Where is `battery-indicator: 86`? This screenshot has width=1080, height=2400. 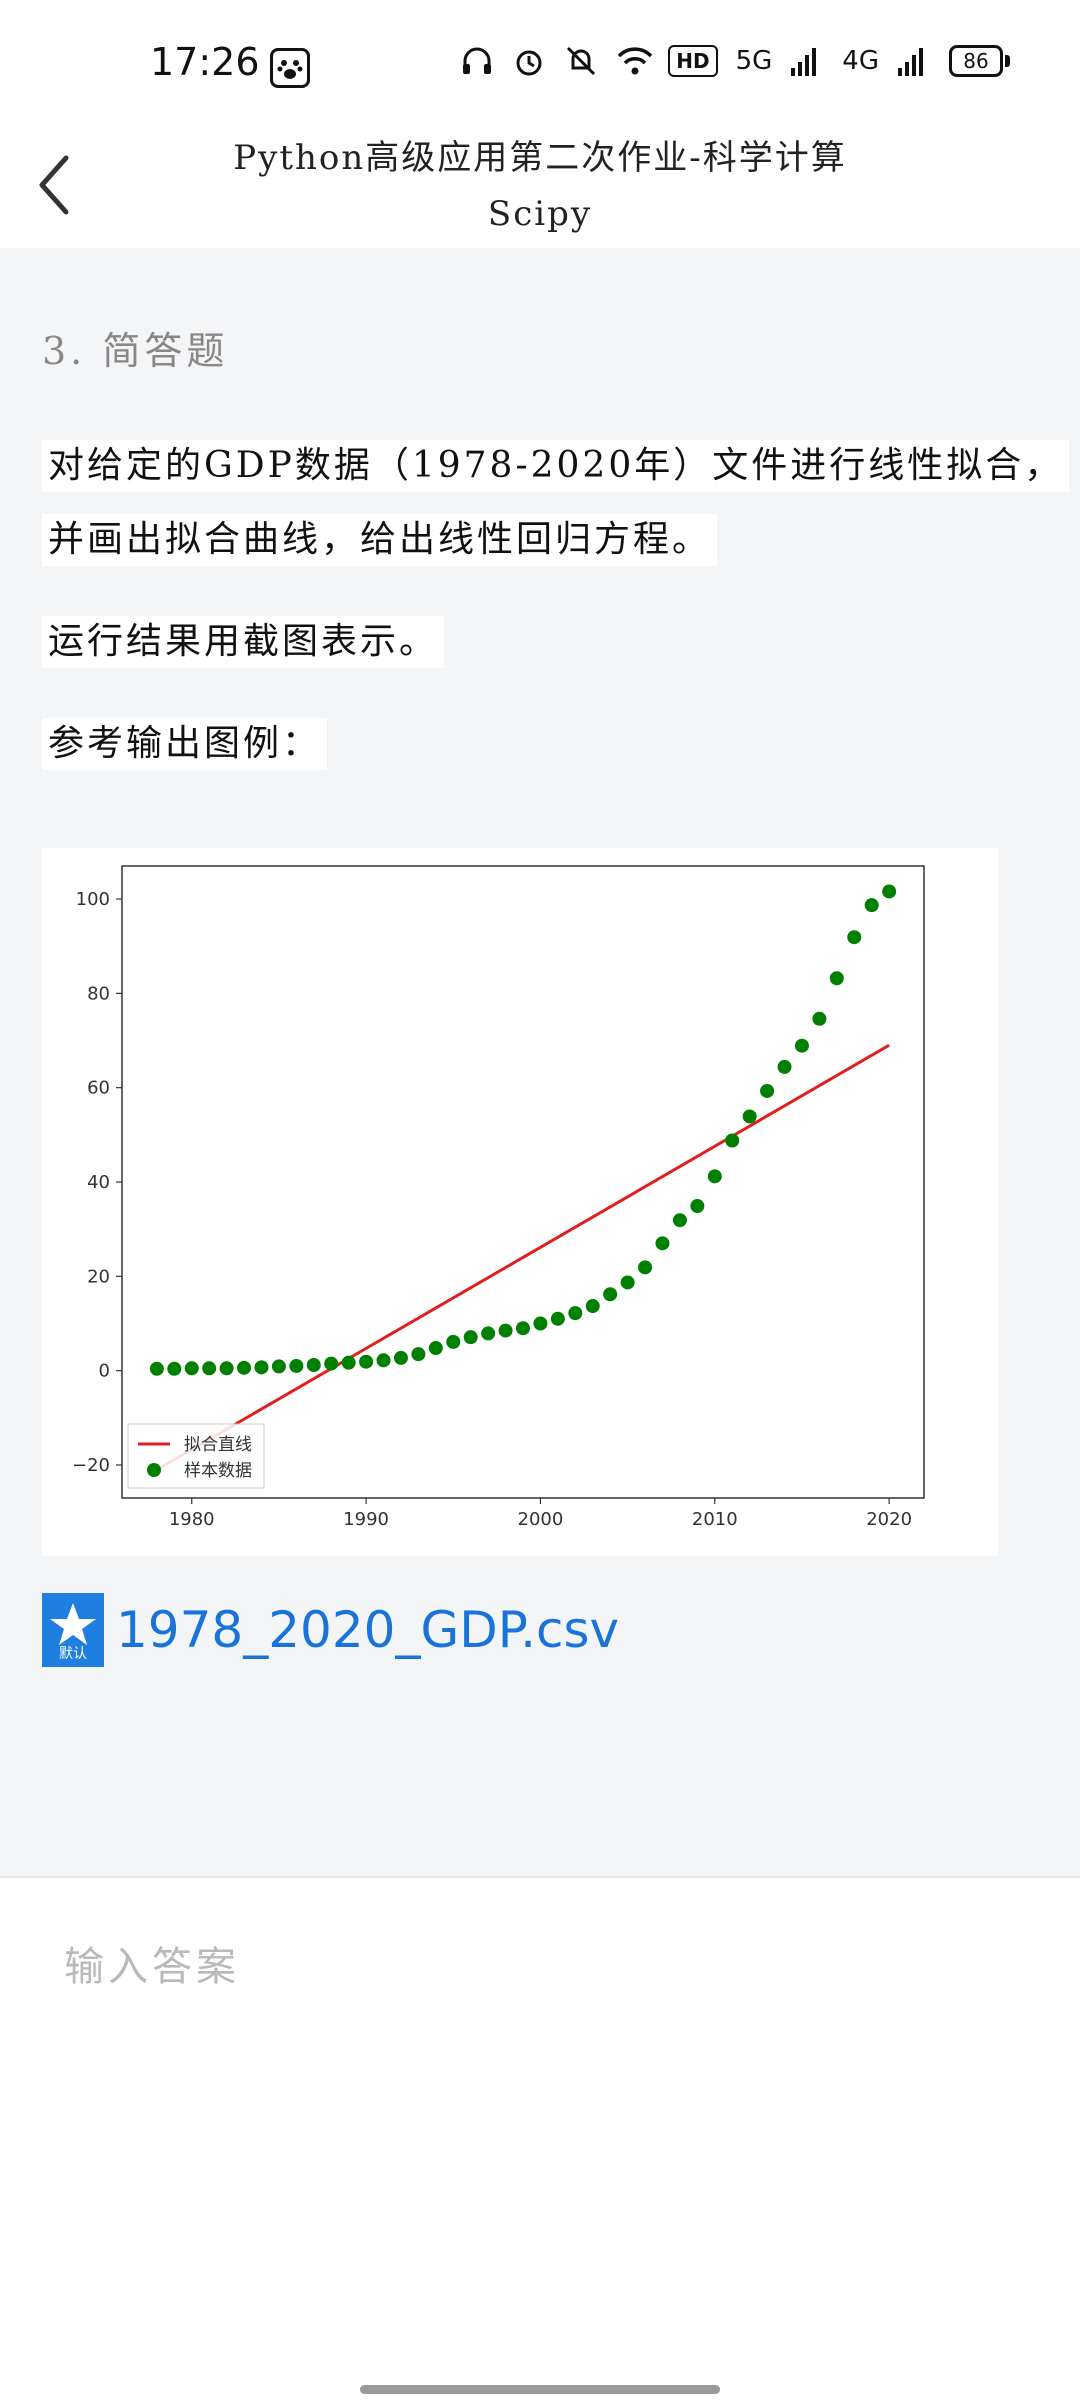 battery-indicator: 86 is located at coordinates (979, 61).